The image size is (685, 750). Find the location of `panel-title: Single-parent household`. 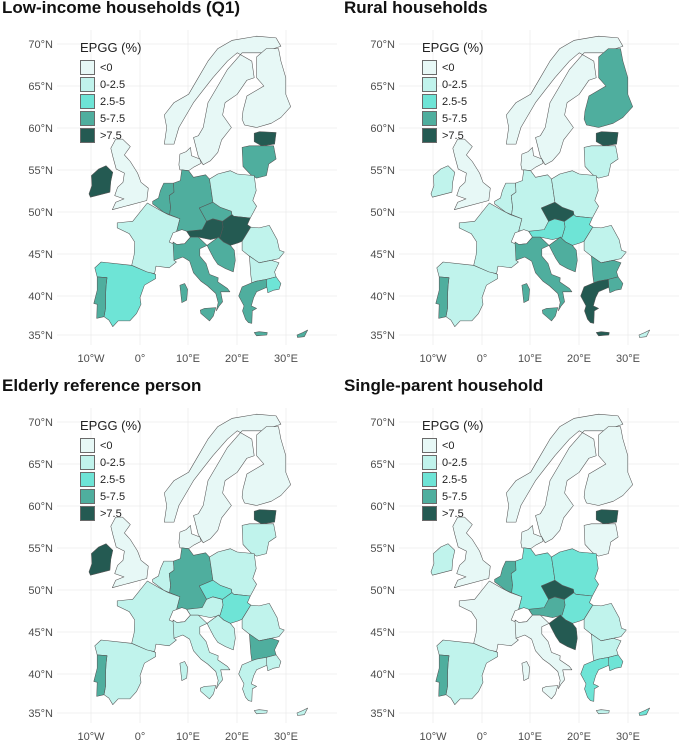

panel-title: Single-parent household is located at coordinates (444, 385).